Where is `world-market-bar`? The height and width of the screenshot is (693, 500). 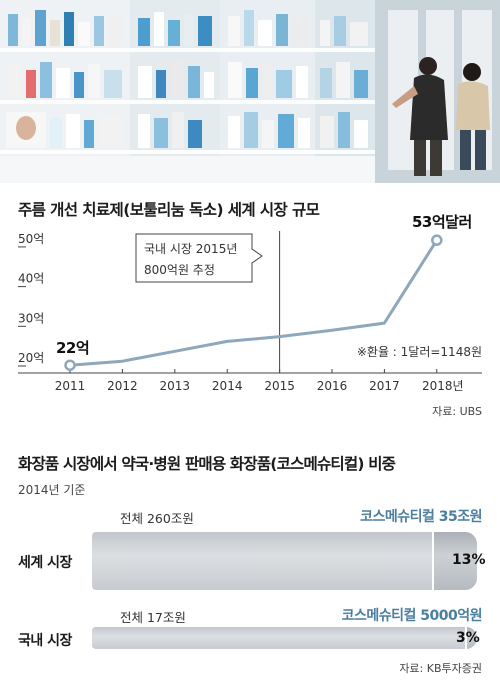 world-market-bar is located at coordinates (284, 561).